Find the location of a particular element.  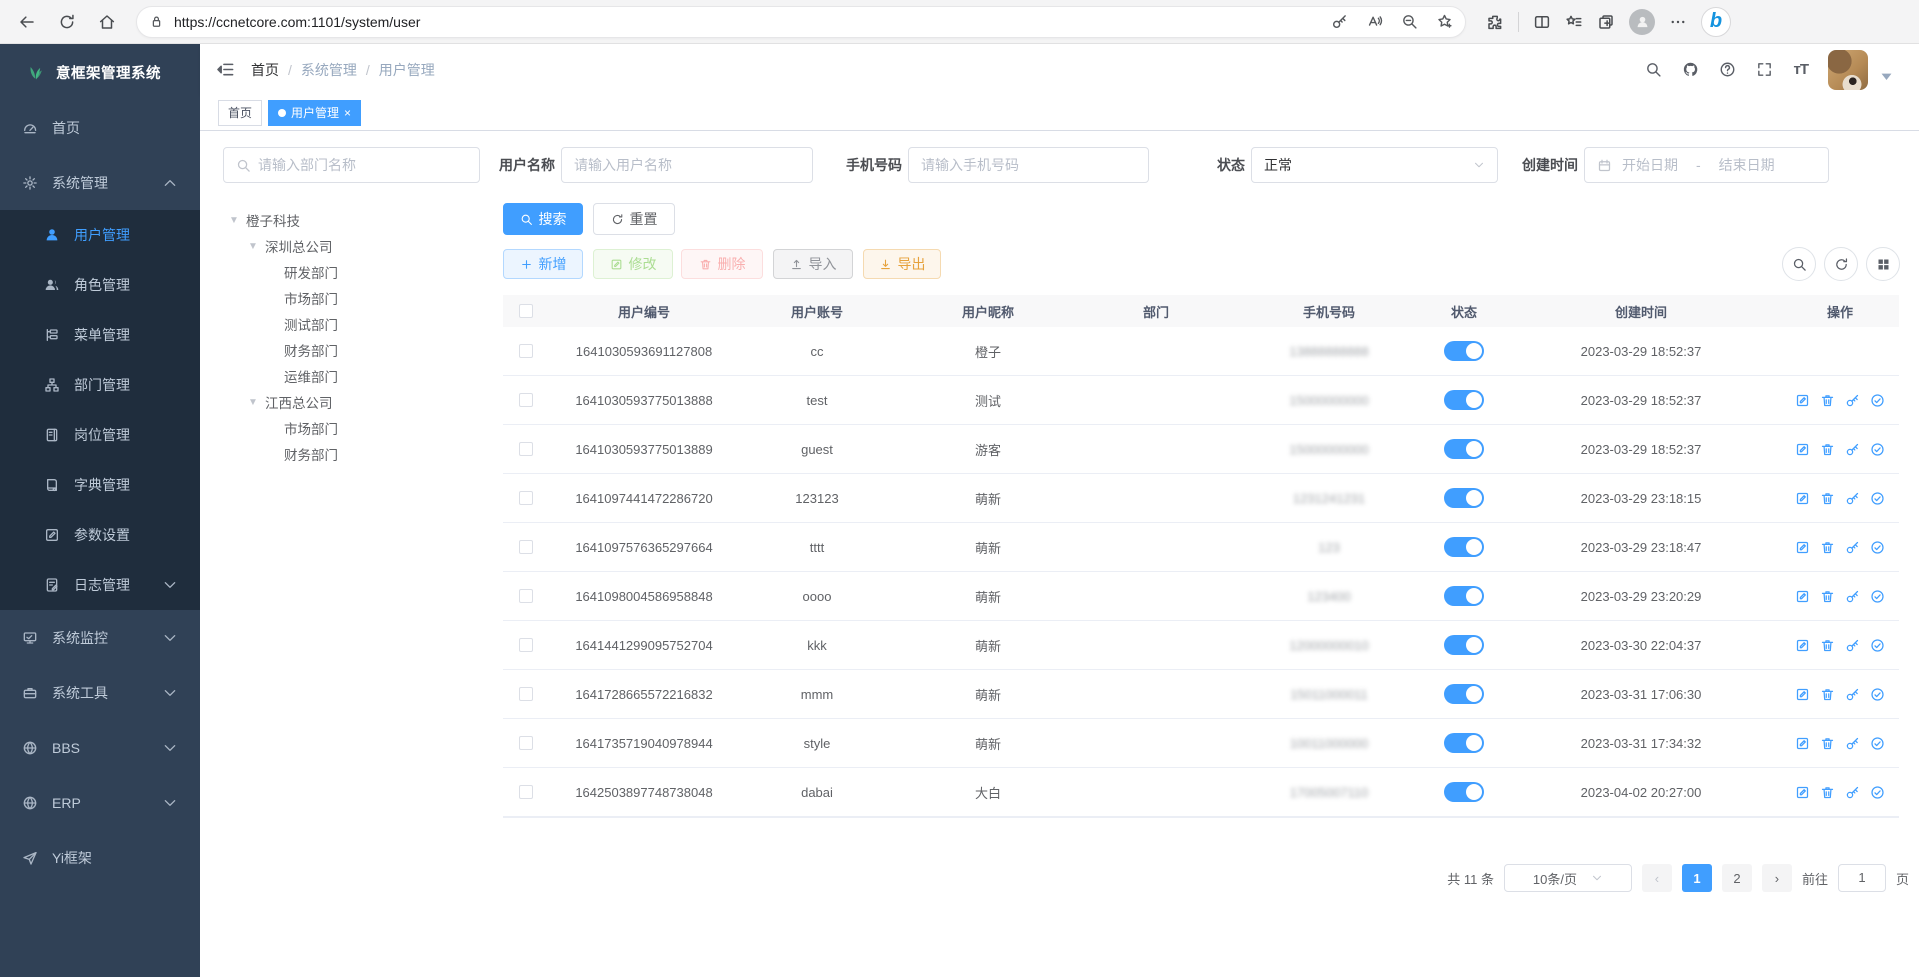

tree-node-橙子科技: ▼ 橙子科技 is located at coordinates (358, 220).